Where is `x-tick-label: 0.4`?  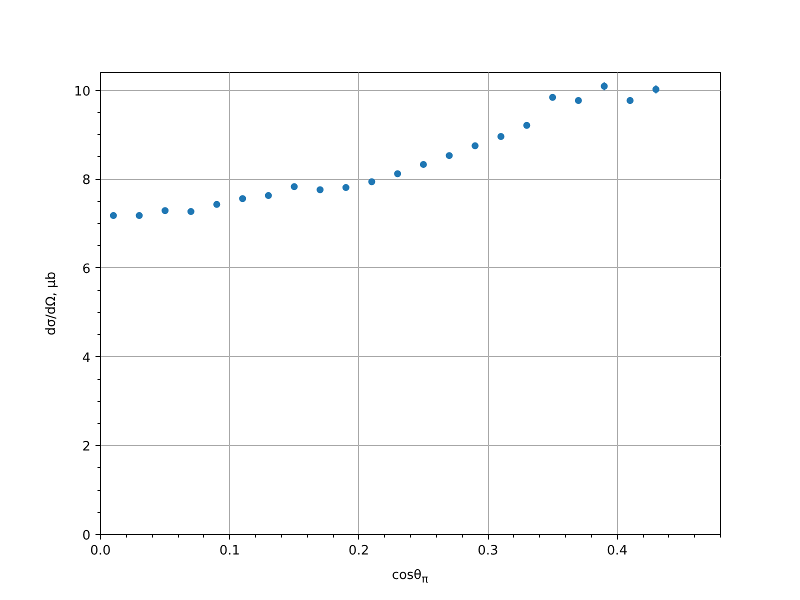
x-tick-label: 0.4 is located at coordinates (617, 551).